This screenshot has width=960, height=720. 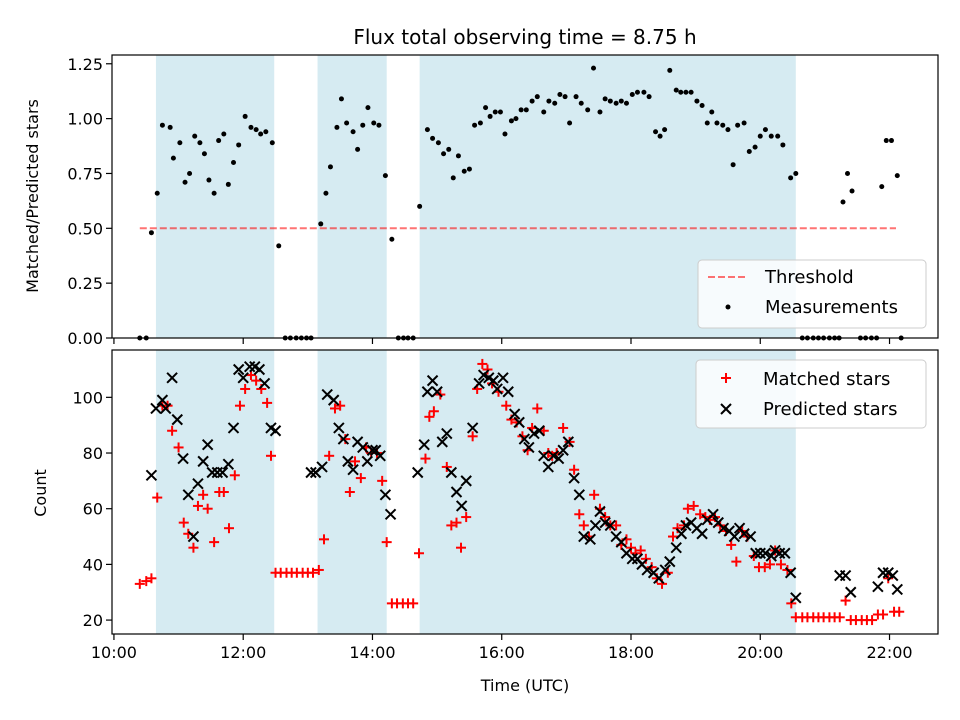 I want to click on x-tick-label: 22:00, so click(x=889, y=652).